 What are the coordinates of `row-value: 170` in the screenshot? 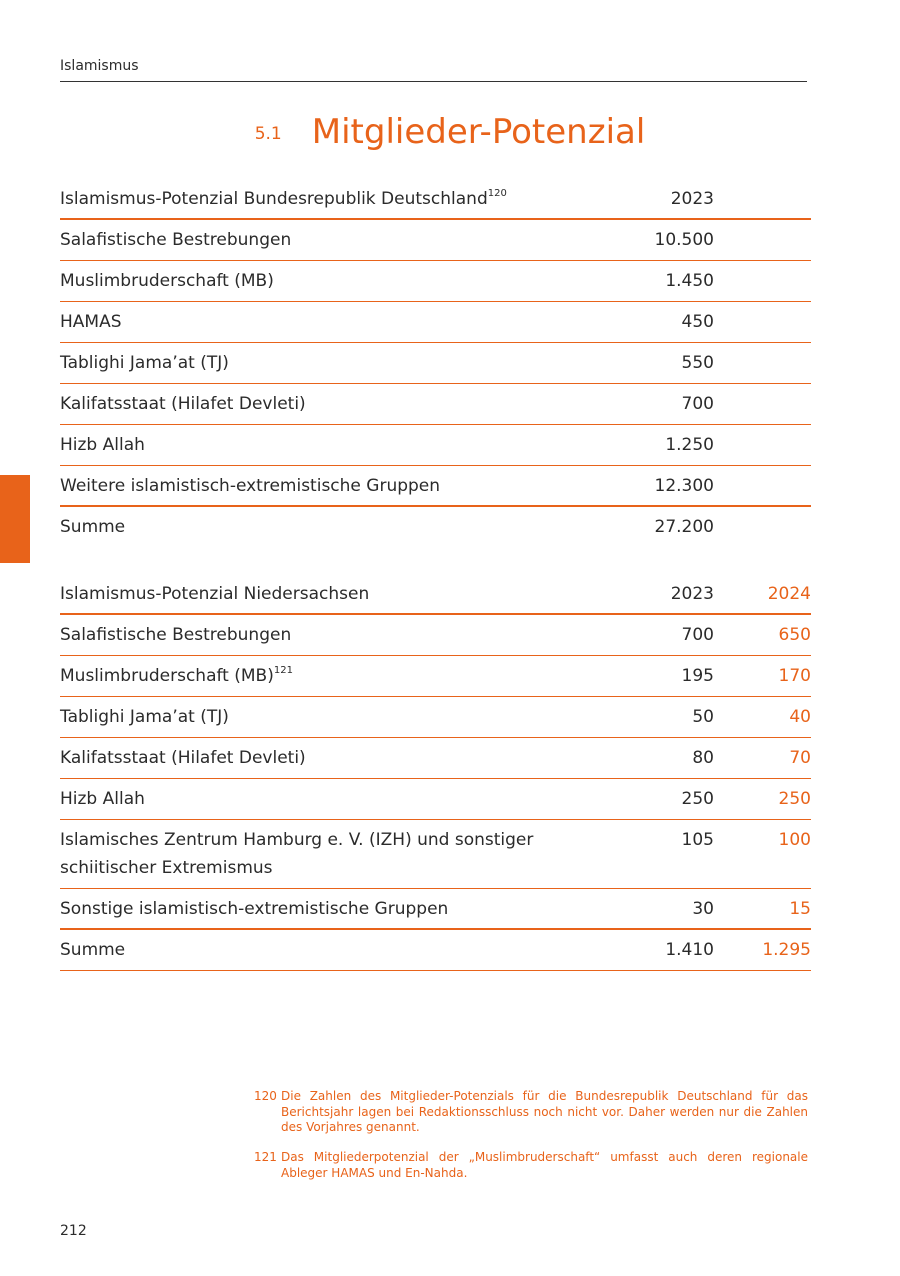 It's located at (762, 676).